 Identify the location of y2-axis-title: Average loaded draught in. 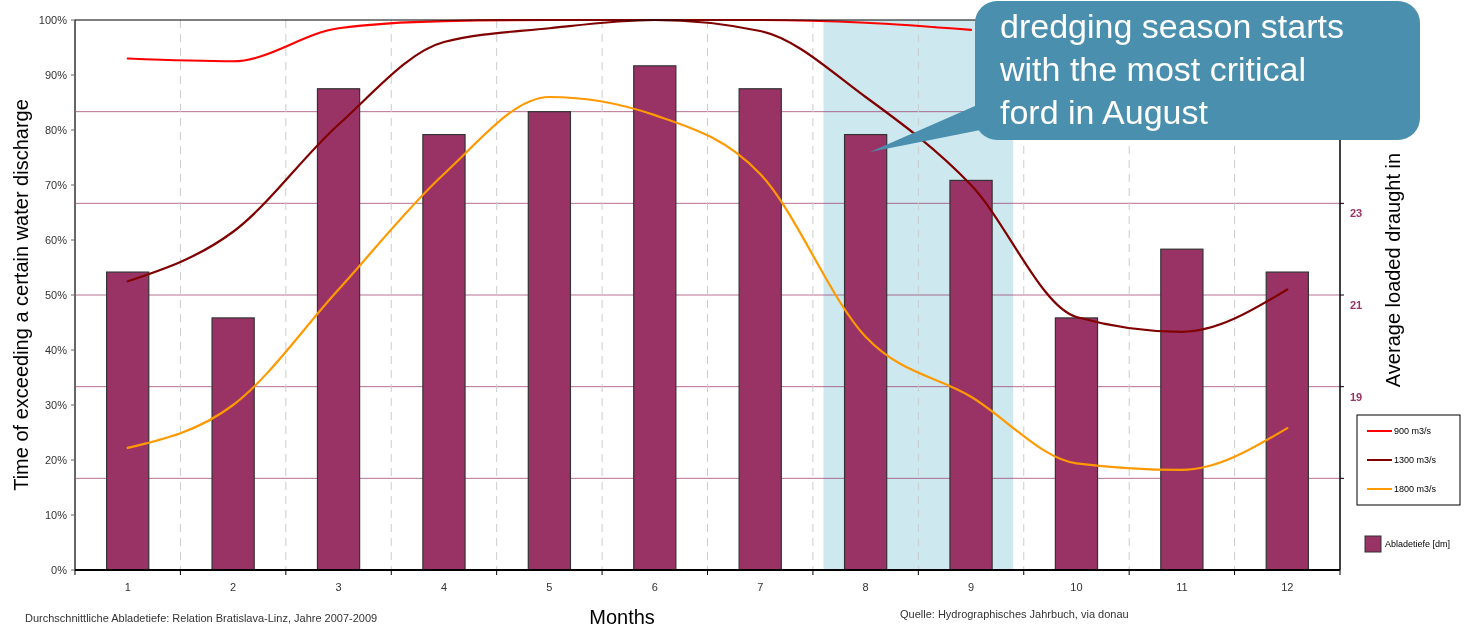
(1393, 270).